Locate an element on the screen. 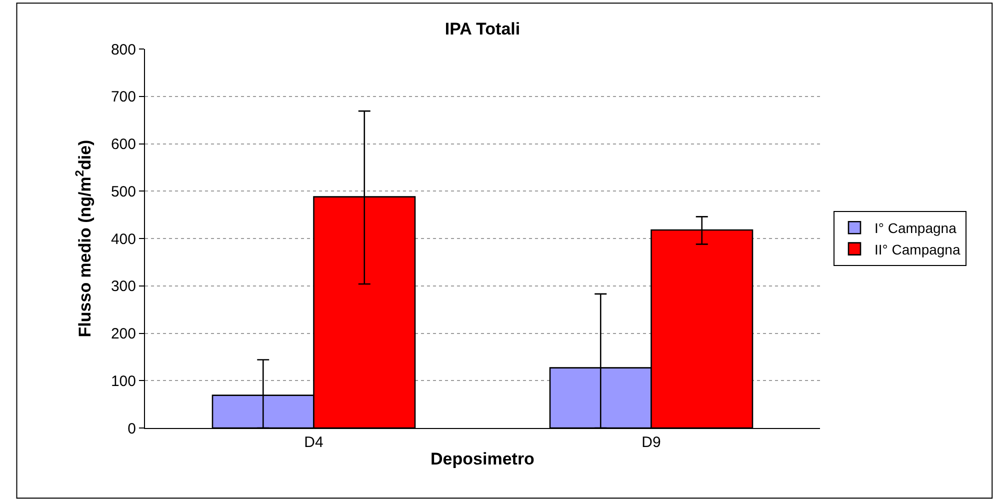  y-tick-label: 200 is located at coordinates (123, 334).